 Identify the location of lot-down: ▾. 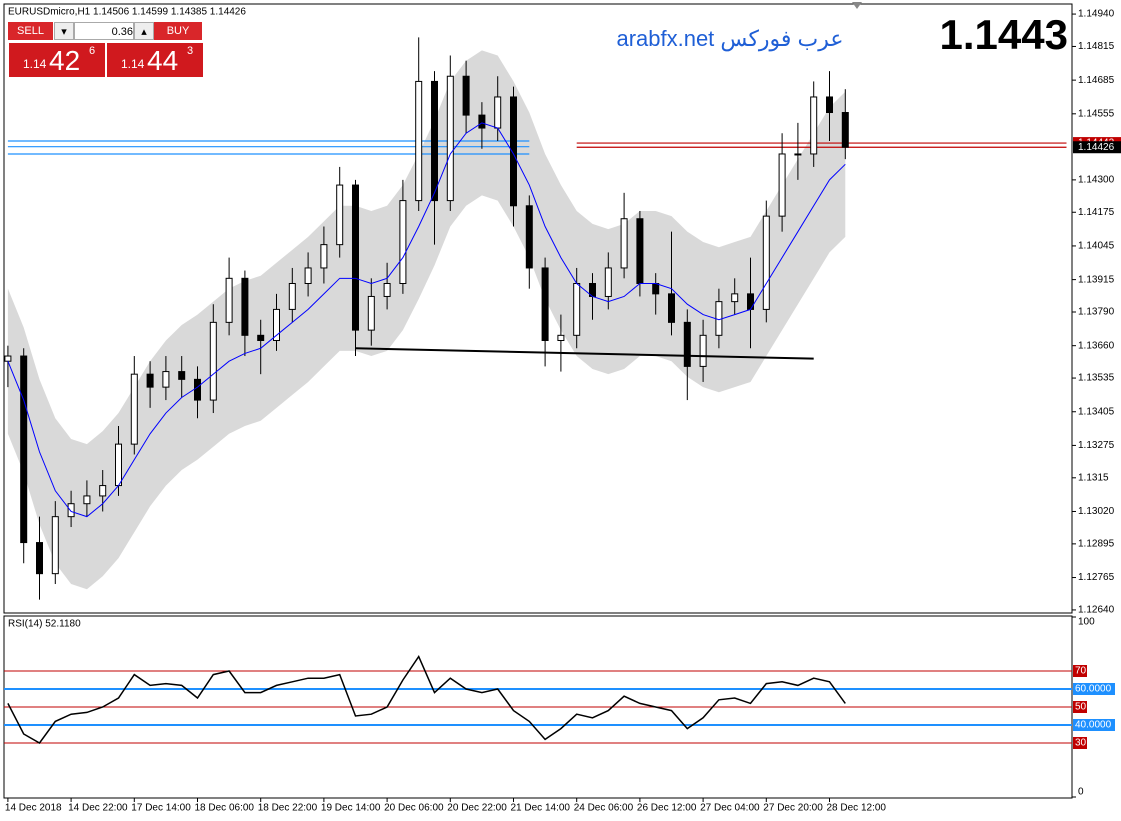
(64, 31).